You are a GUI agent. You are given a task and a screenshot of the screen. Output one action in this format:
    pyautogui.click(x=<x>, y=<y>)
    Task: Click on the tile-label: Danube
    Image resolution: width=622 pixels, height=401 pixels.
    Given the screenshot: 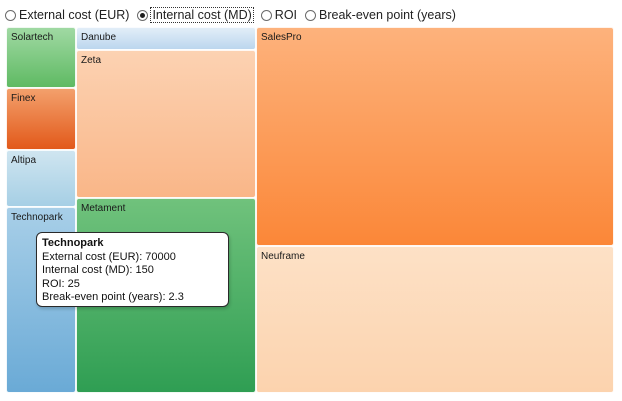 What is the action you would take?
    pyautogui.click(x=99, y=37)
    